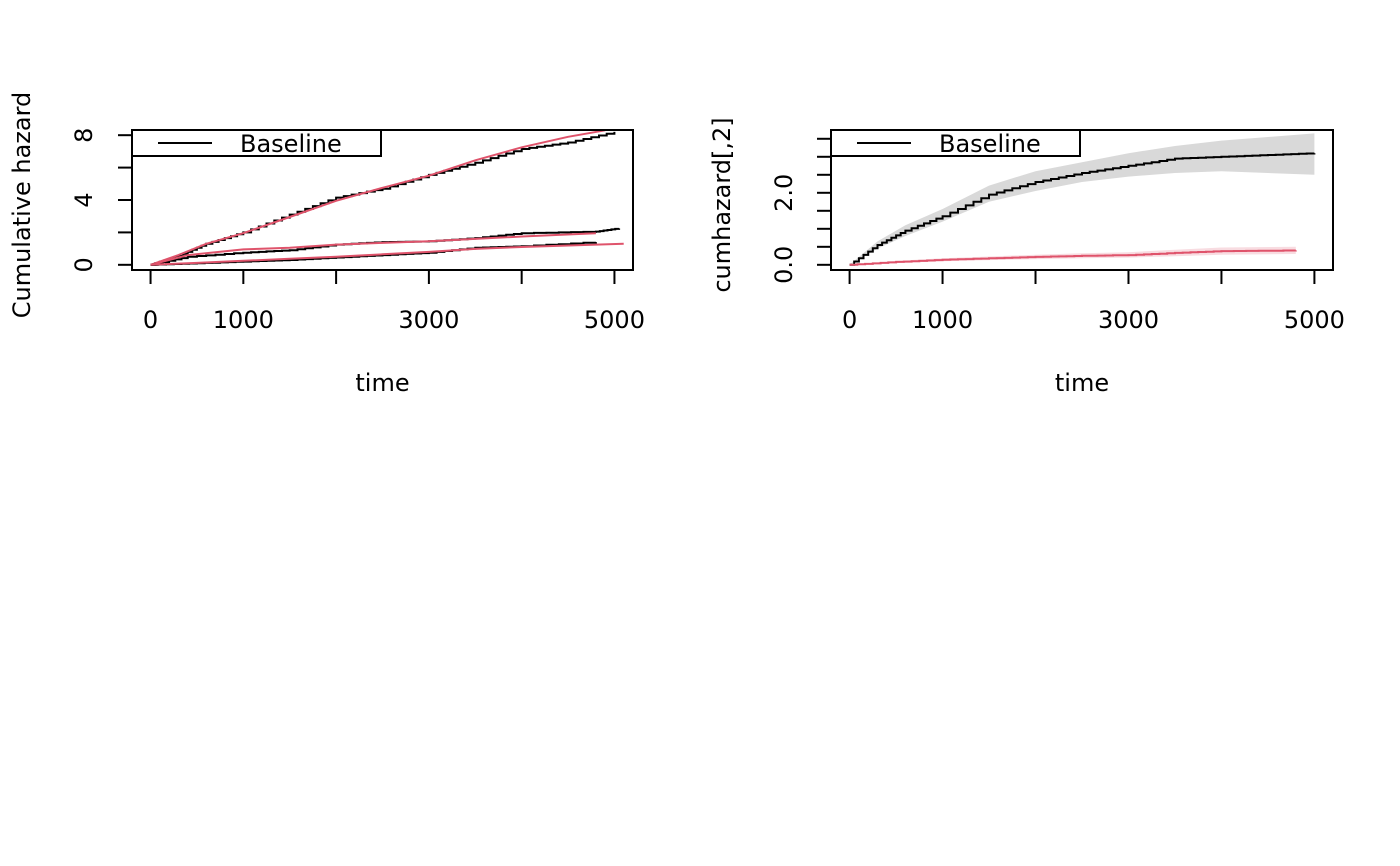  I want to click on legend-box, so click(256, 143).